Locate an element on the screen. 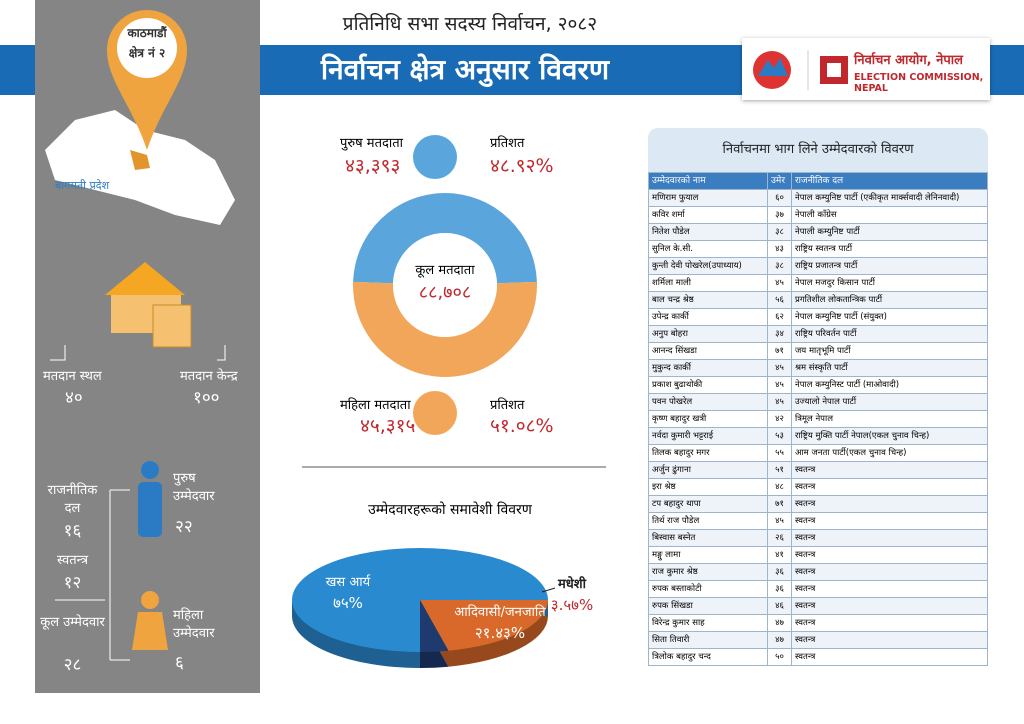 The image size is (1024, 724). independent-label: स्वतन्त्र is located at coordinates (72, 560).